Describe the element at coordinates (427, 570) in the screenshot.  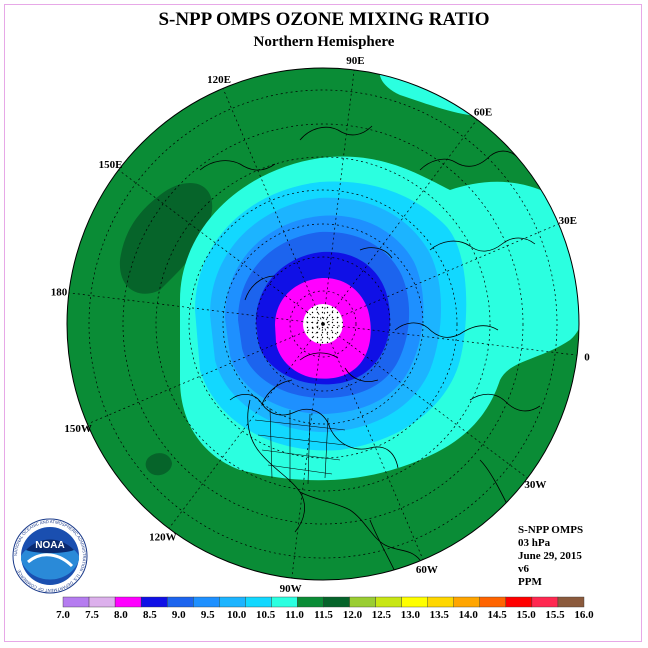
I see `meridian-label: 60W` at that location.